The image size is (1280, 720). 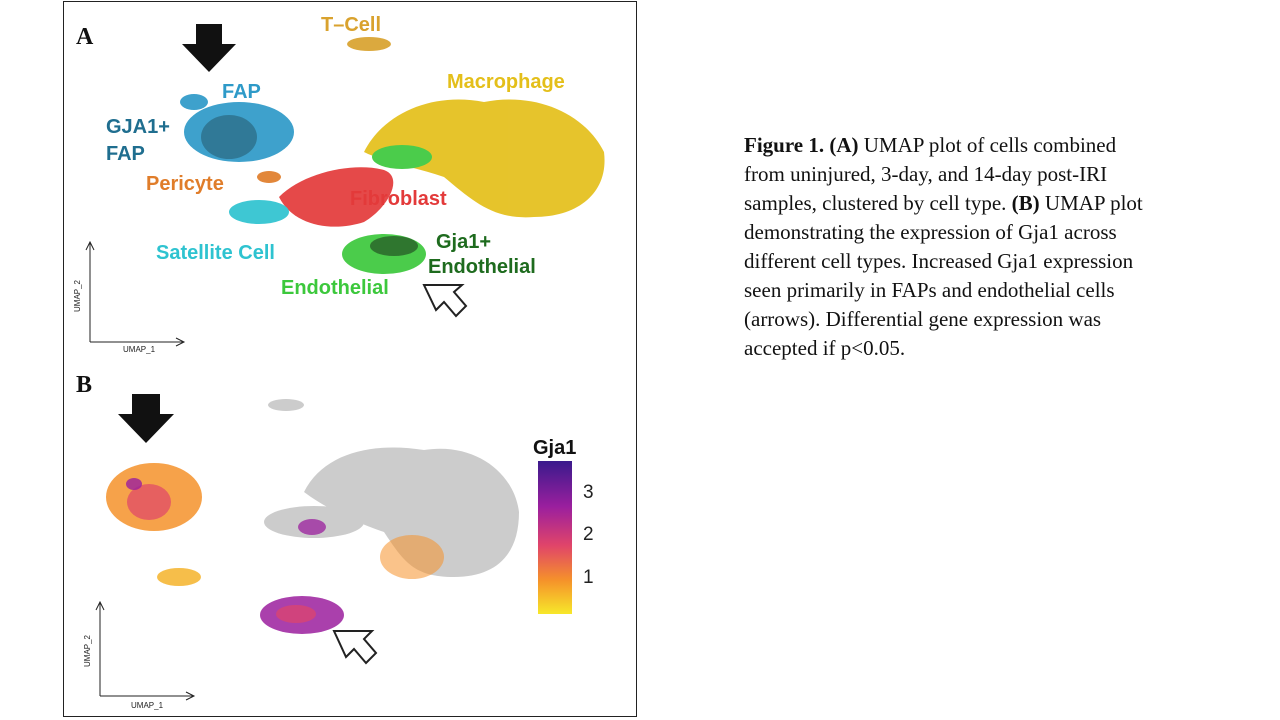 What do you see at coordinates (146, 418) in the screenshot?
I see `filled-arrow-icon-b` at bounding box center [146, 418].